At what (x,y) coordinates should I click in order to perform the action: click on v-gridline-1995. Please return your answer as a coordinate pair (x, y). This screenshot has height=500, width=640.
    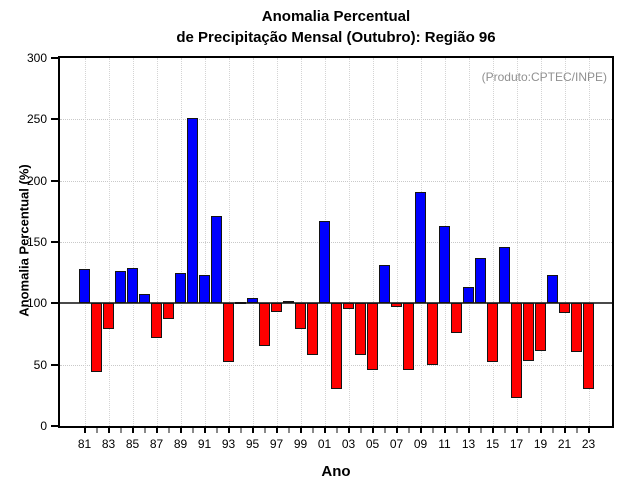
    Looking at the image, I should click on (253, 242).